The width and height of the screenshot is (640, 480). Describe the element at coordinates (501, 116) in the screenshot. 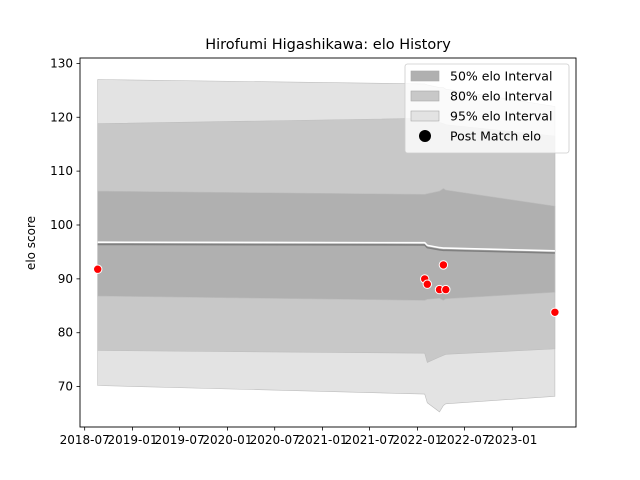

I see `legend-label: 95% elo Interval` at that location.